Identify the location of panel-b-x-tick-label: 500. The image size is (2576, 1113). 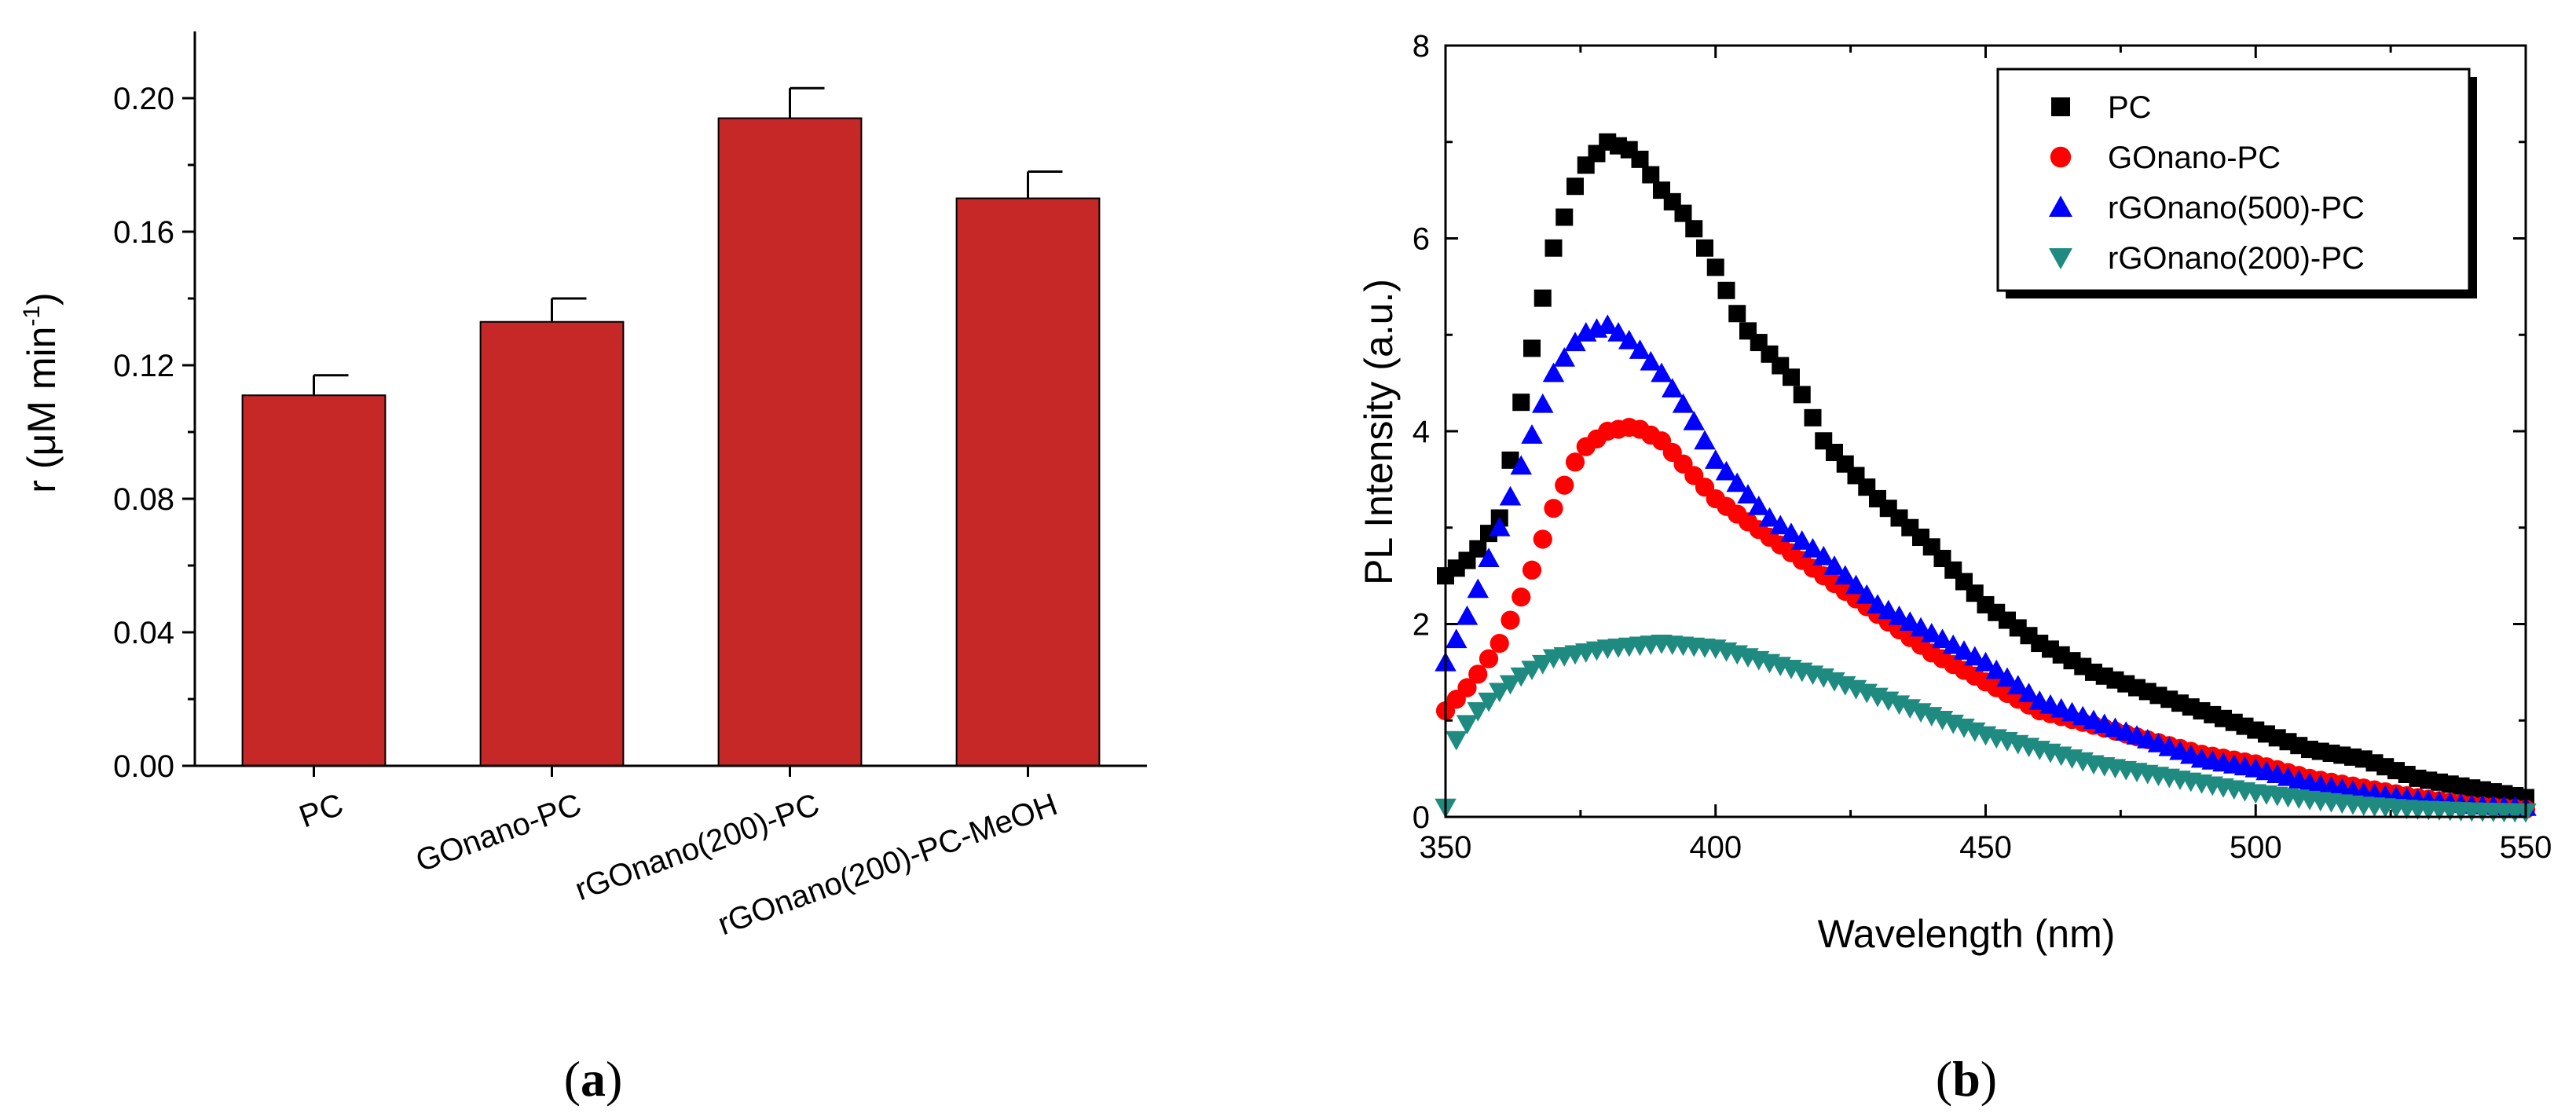
(2256, 847).